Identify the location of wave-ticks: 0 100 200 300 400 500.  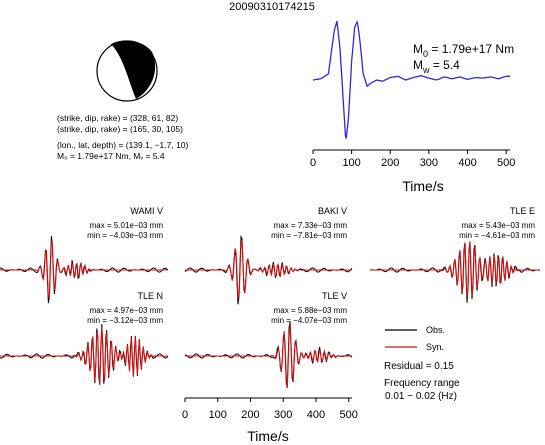
(270, 409).